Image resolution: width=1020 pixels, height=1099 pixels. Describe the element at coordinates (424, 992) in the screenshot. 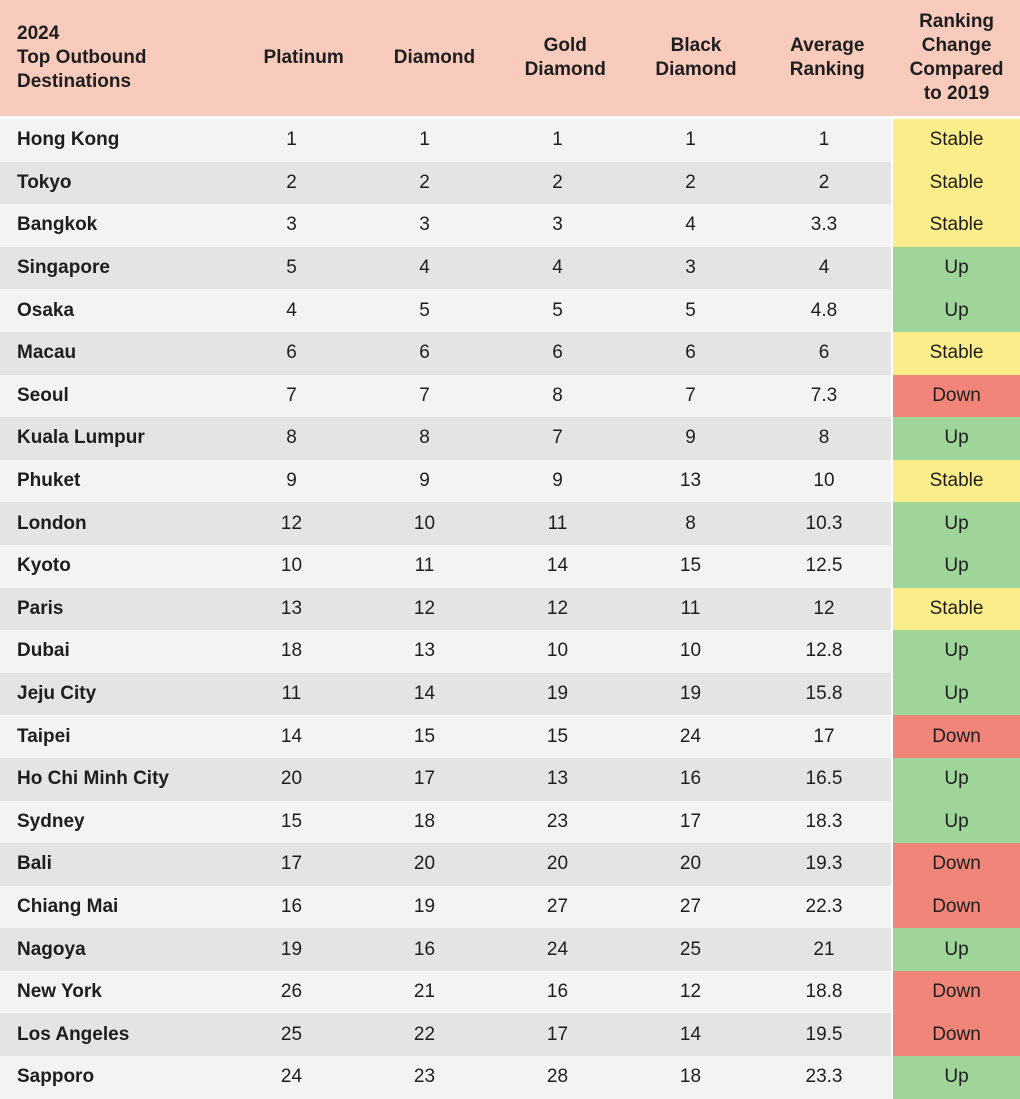

I see `diamond-cell: 21` at that location.